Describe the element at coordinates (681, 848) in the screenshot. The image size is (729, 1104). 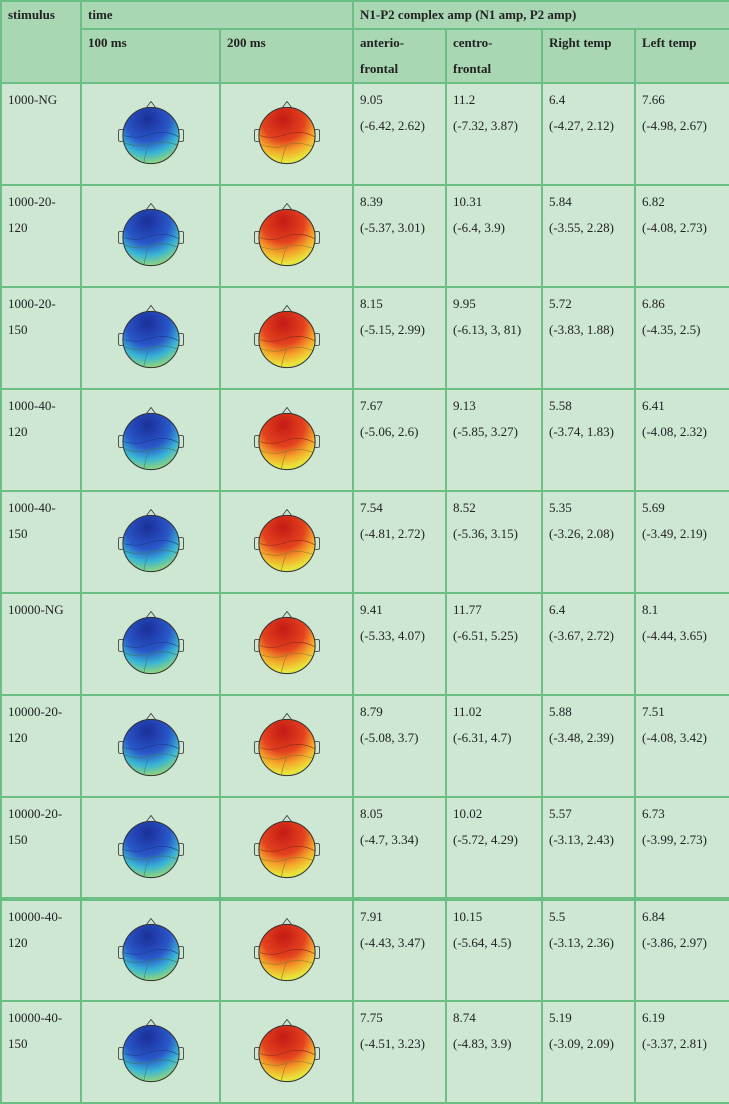
I see `left-temp-cell: 6.73 (-3.99, 2.73)` at that location.